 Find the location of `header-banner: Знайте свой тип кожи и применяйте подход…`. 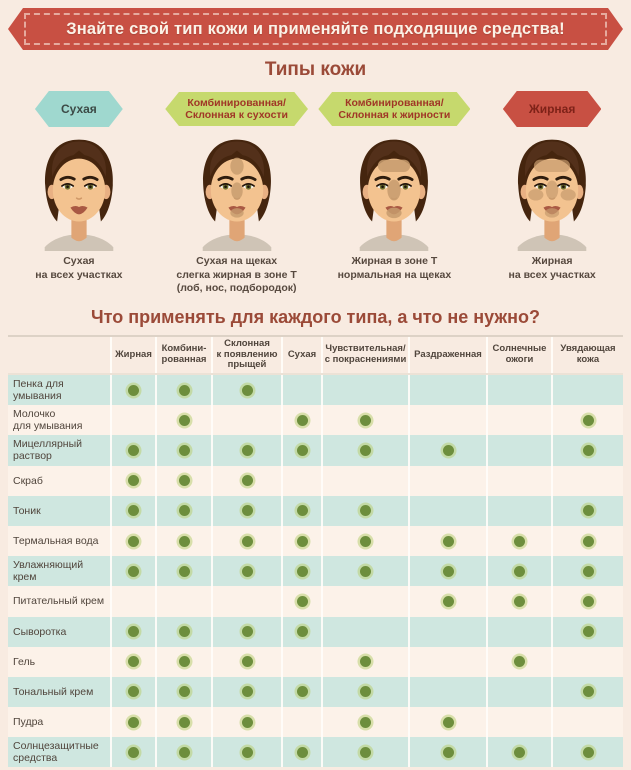

header-banner: Знайте свой тип кожи и применяйте подход… is located at coordinates (315, 29).